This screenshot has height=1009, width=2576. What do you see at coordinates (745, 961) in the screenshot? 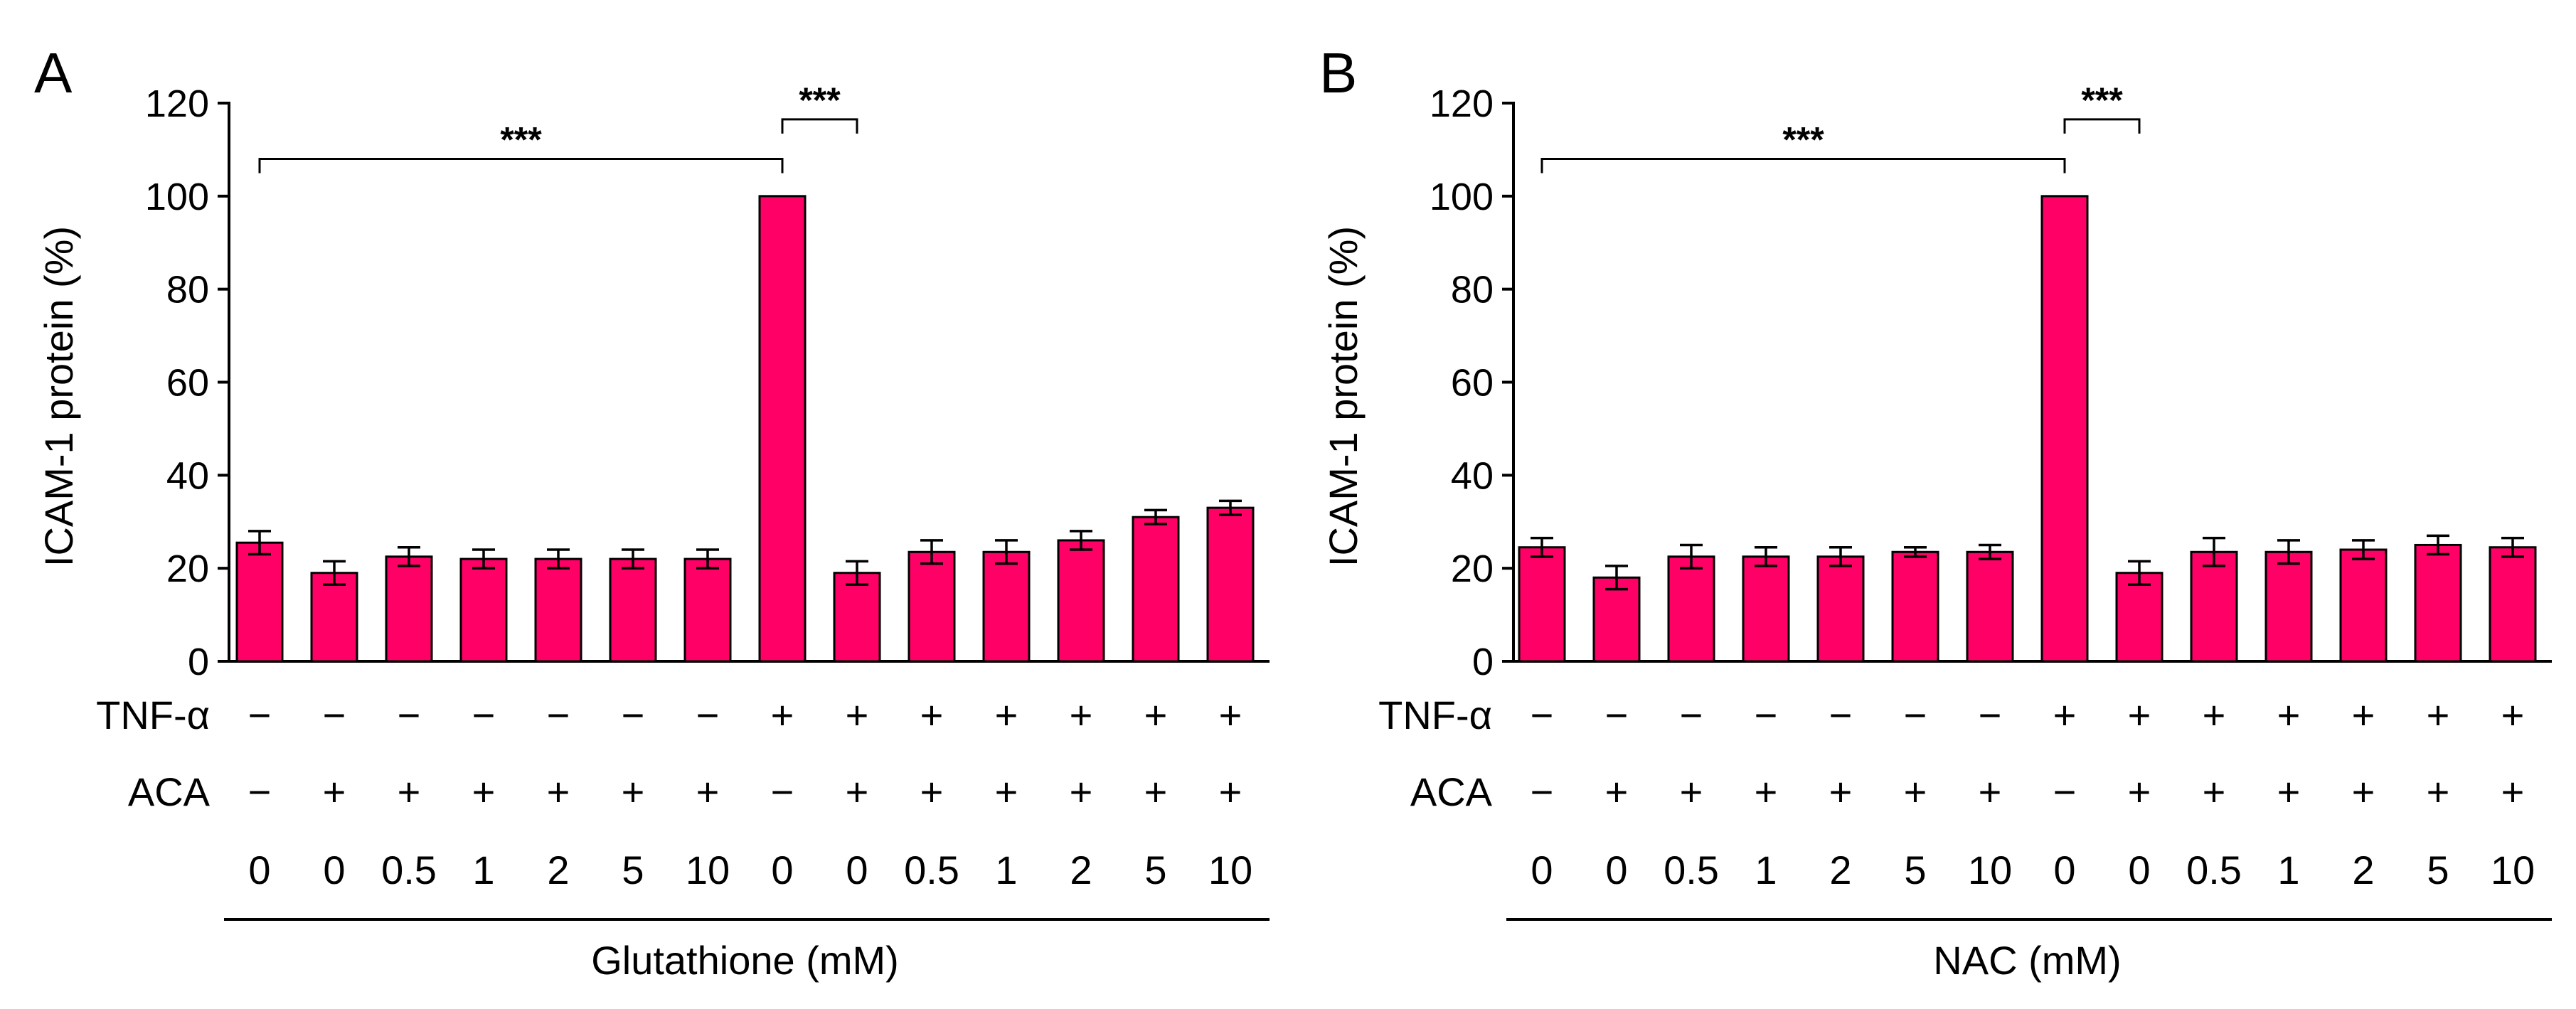
I see `x-axis-label: Glutathione (mM)` at bounding box center [745, 961].